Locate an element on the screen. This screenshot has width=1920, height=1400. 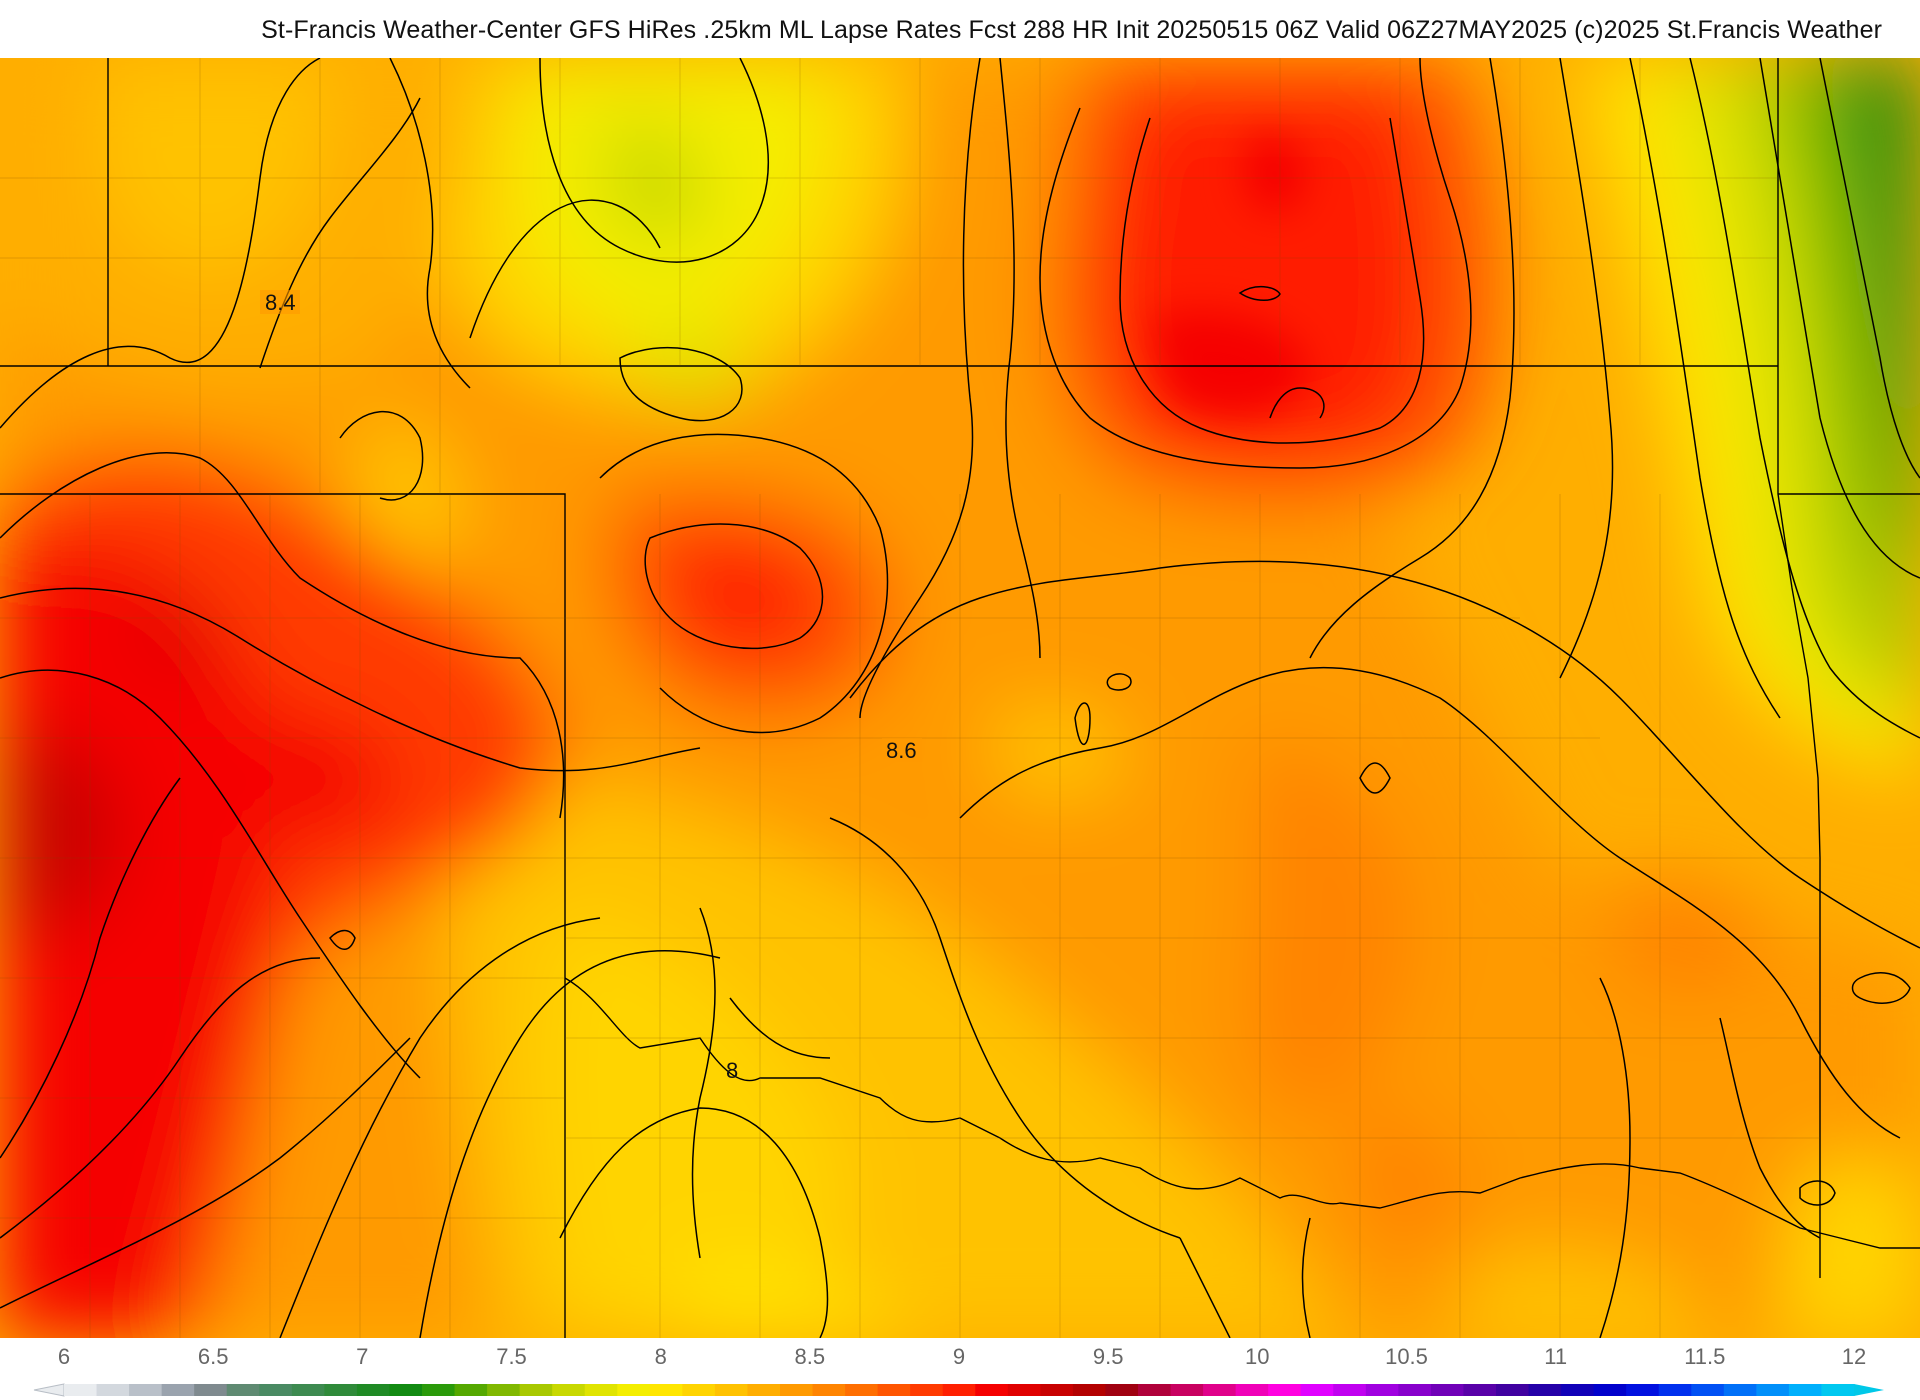
contour-label-8: 8 is located at coordinates (732, 1070).